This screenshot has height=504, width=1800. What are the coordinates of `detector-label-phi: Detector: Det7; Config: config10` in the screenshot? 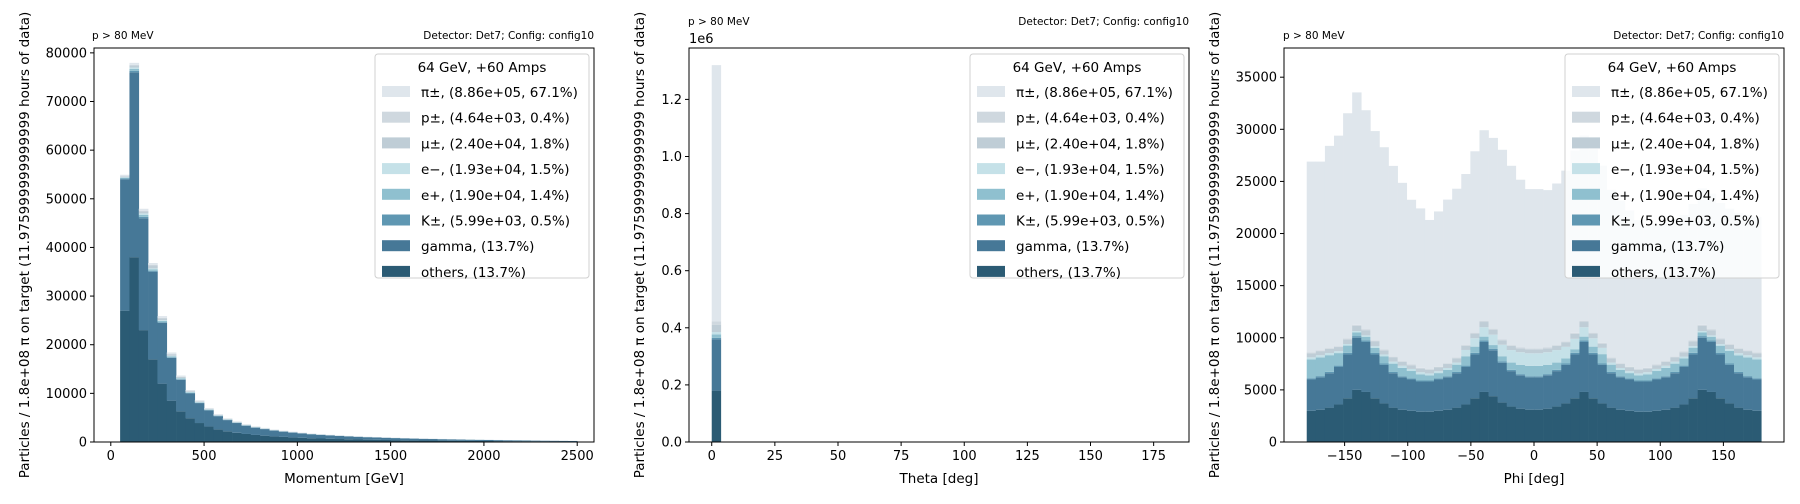 It's located at (1698, 36).